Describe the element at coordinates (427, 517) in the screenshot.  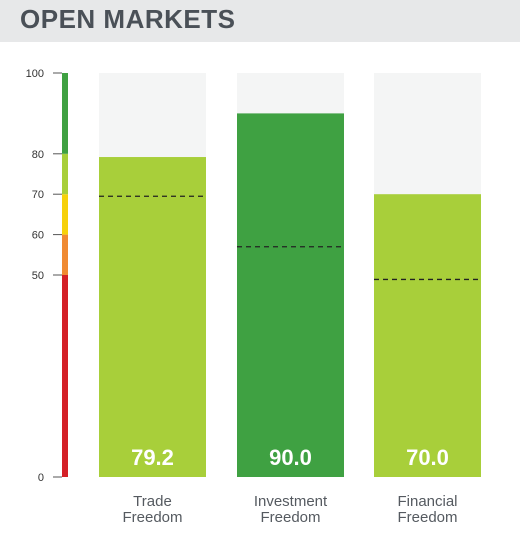
I see `category-label-2-line2: Freedom` at that location.